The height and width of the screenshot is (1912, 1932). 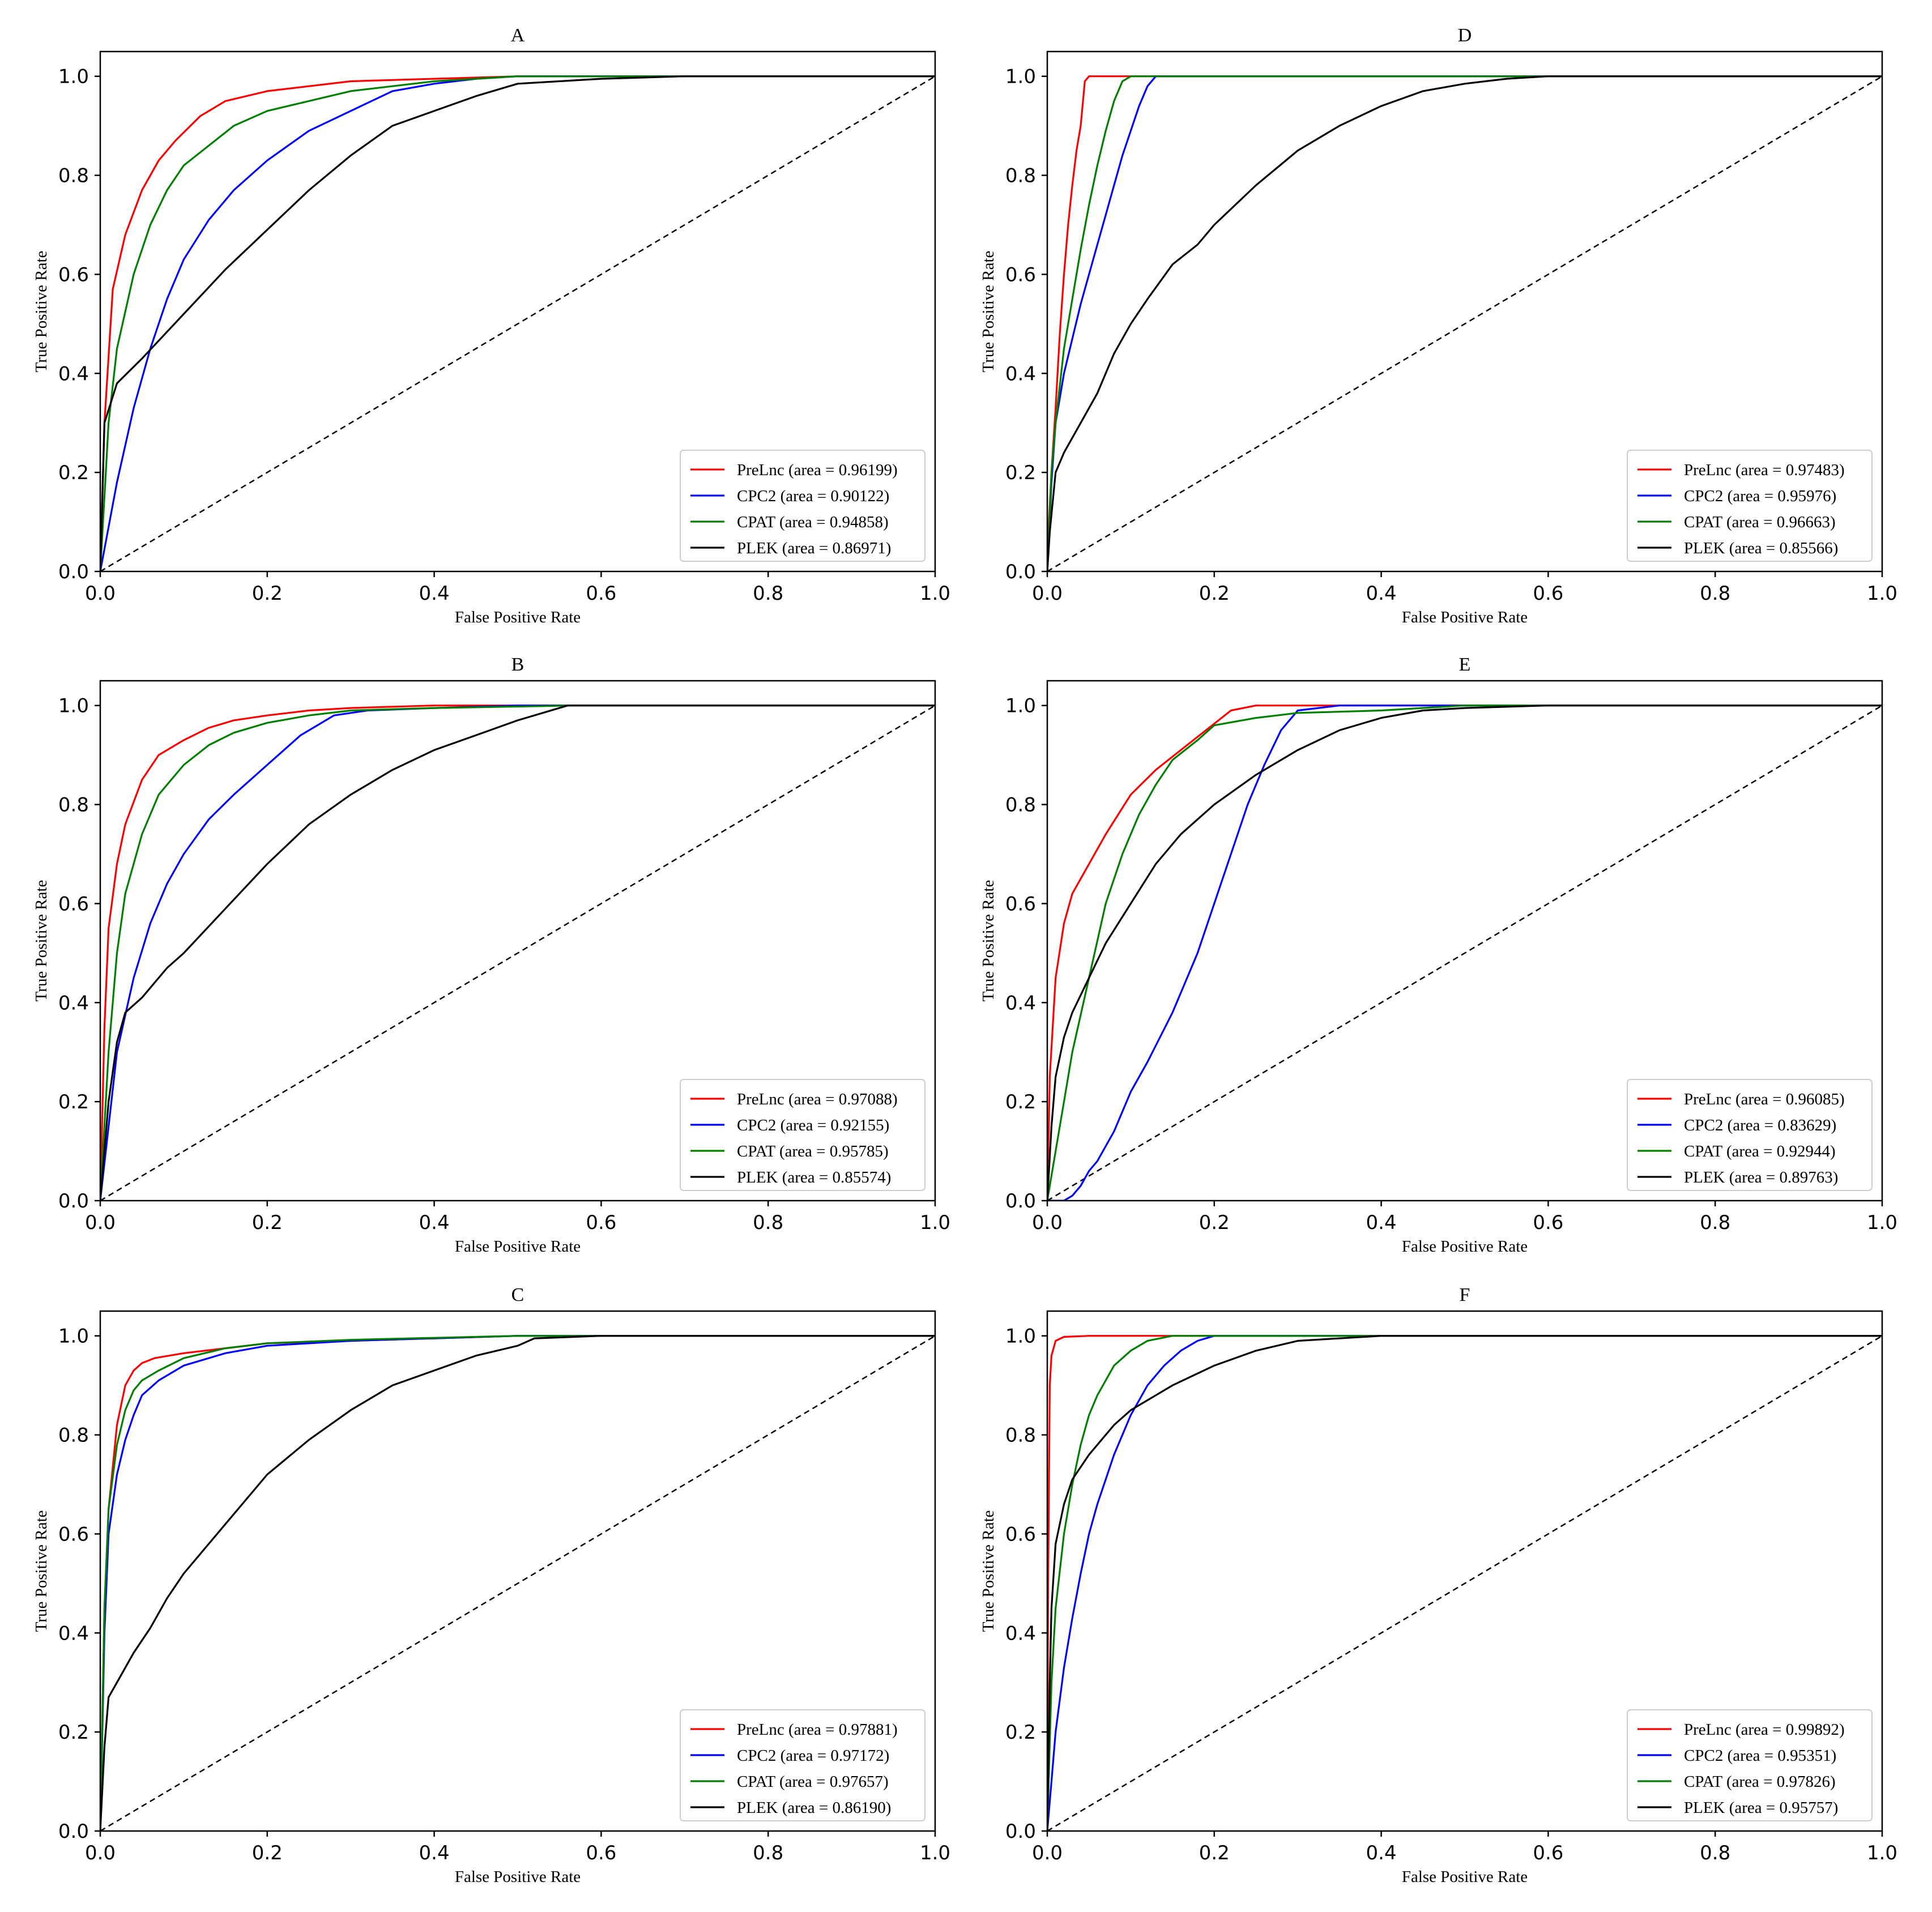 What do you see at coordinates (1760, 496) in the screenshot?
I see `legend-entry-cpc2: CPC2 (area = 0.95976)` at bounding box center [1760, 496].